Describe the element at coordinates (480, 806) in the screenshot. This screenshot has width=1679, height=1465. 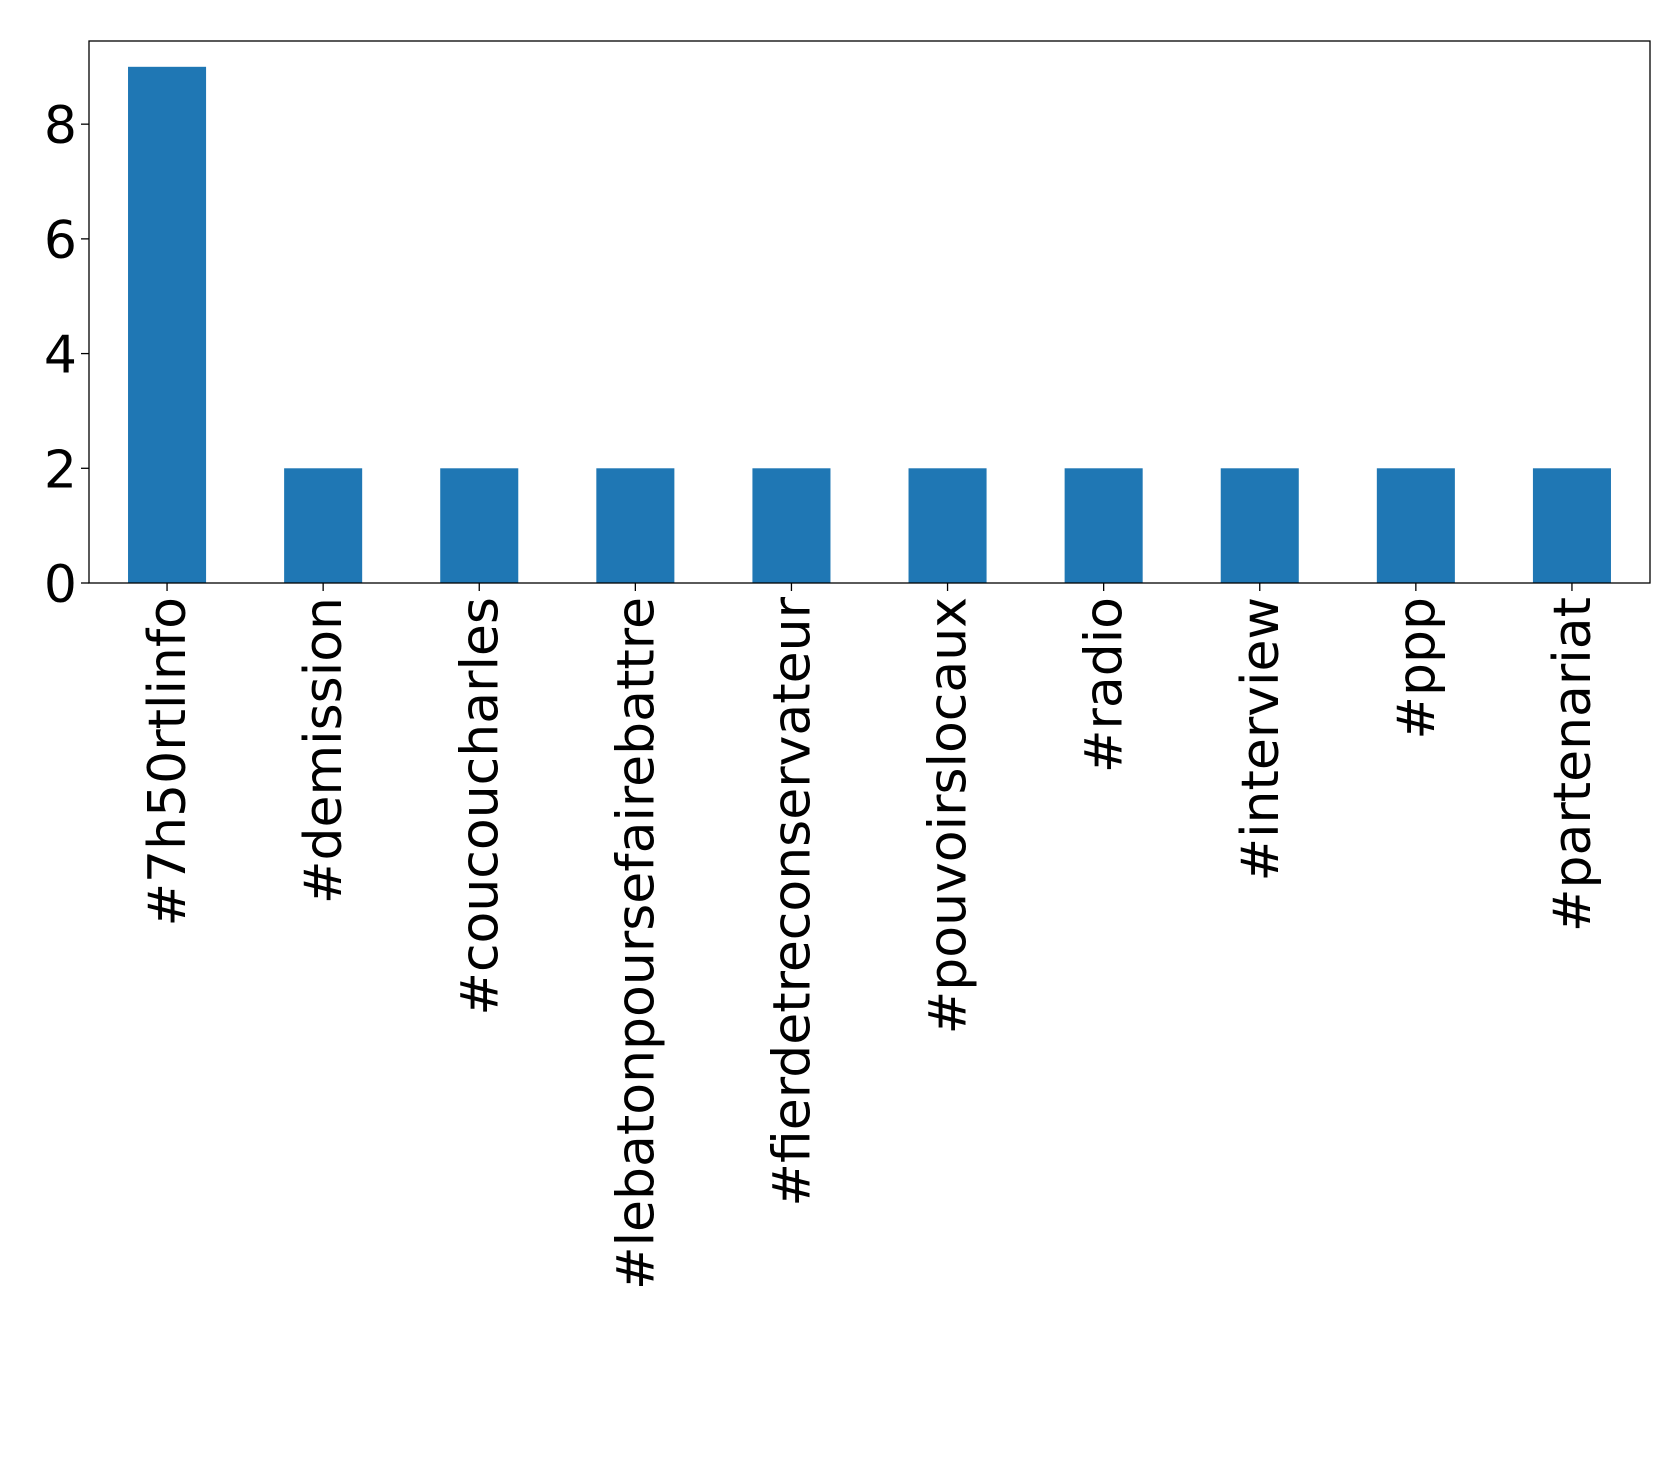
I see `x-tick-label: #coucoucharles` at that location.